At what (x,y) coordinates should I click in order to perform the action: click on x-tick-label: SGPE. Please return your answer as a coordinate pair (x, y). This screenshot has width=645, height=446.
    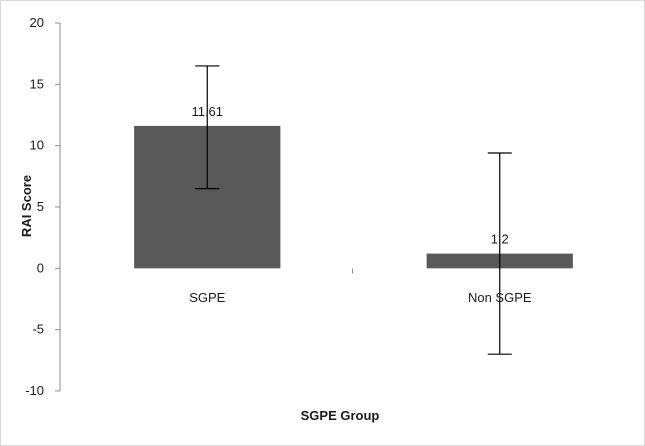
    Looking at the image, I should click on (207, 297).